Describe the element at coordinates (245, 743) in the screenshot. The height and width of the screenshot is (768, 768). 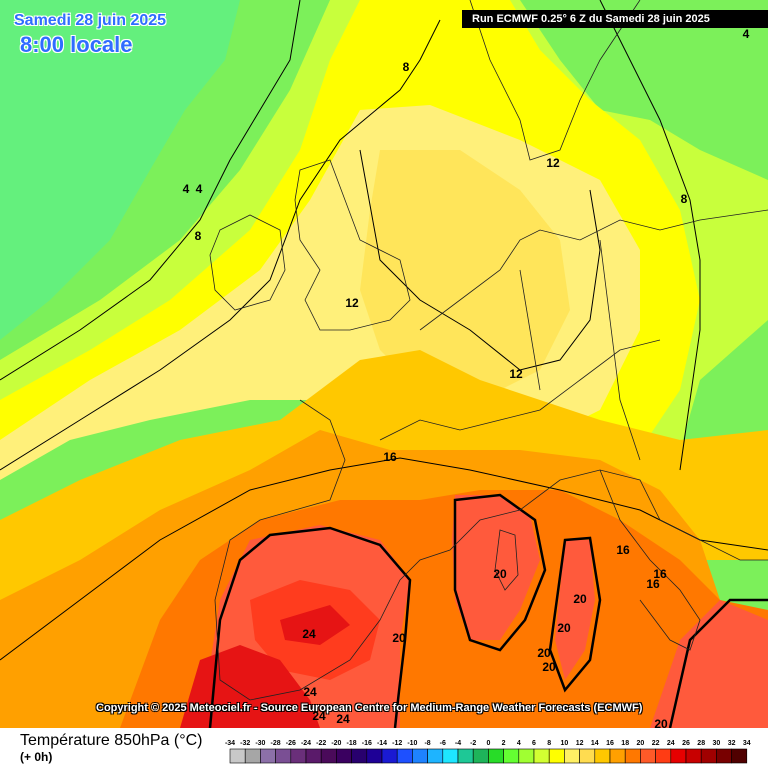
I see `legend-tick-label: -32` at that location.